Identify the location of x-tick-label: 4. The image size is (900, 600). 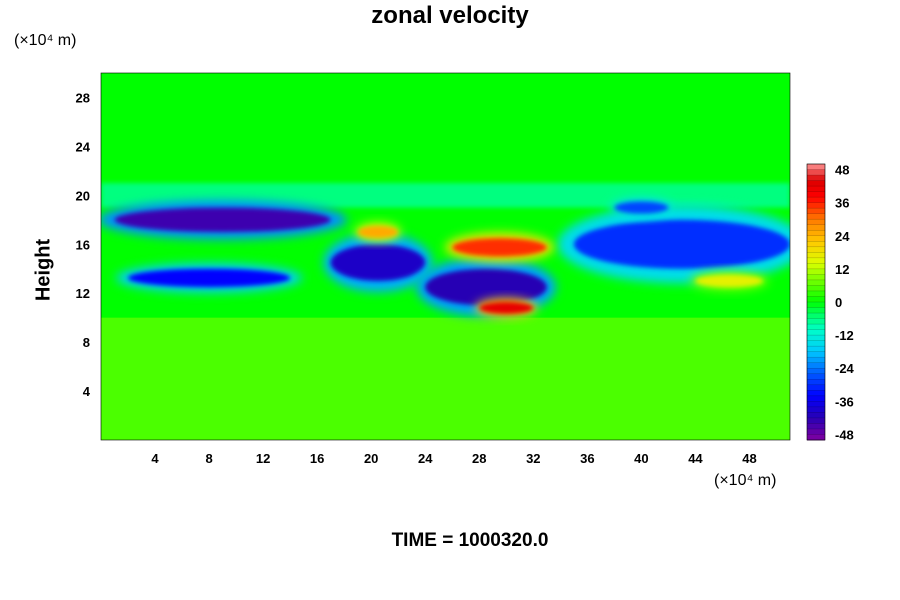
(155, 458).